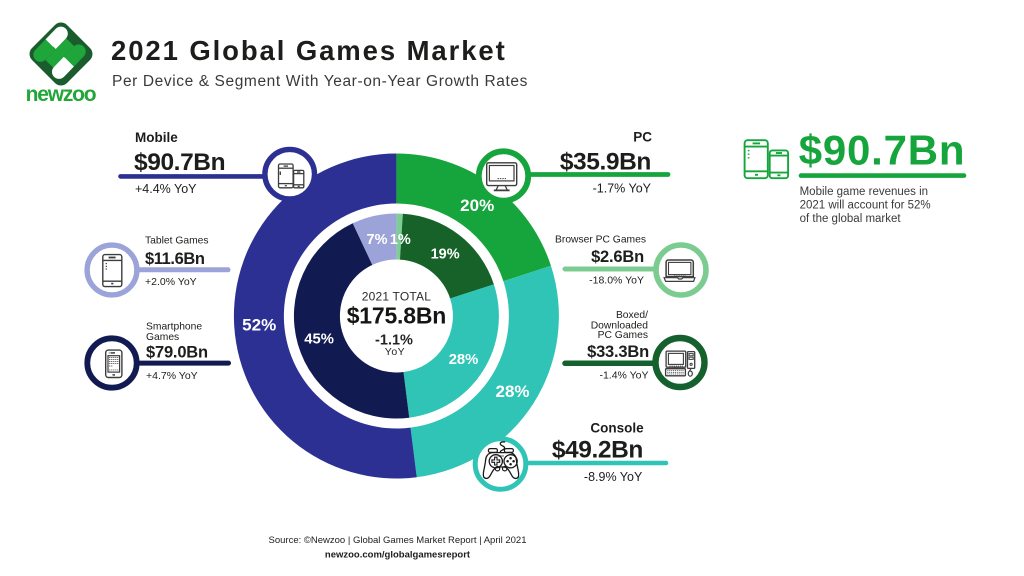  Describe the element at coordinates (864, 192) in the screenshot. I see `svg-text: Mobile game revenues in` at that location.